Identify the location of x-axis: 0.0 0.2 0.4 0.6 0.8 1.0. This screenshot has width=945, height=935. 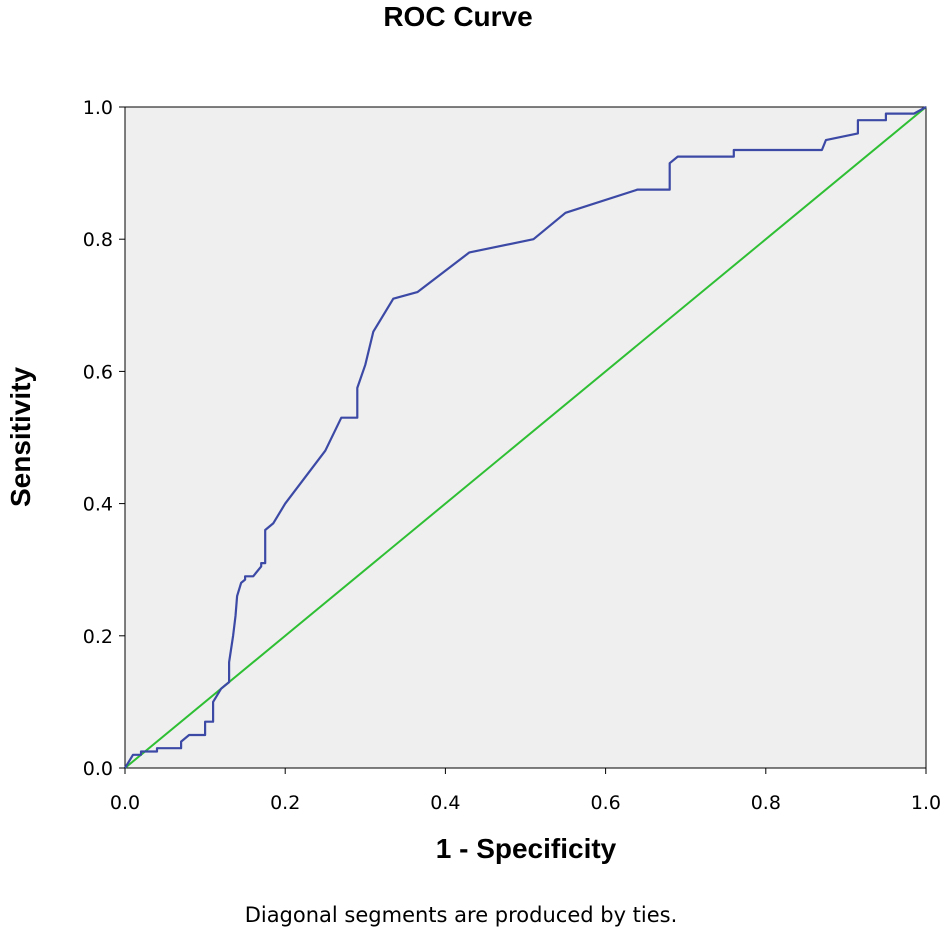
(525, 791).